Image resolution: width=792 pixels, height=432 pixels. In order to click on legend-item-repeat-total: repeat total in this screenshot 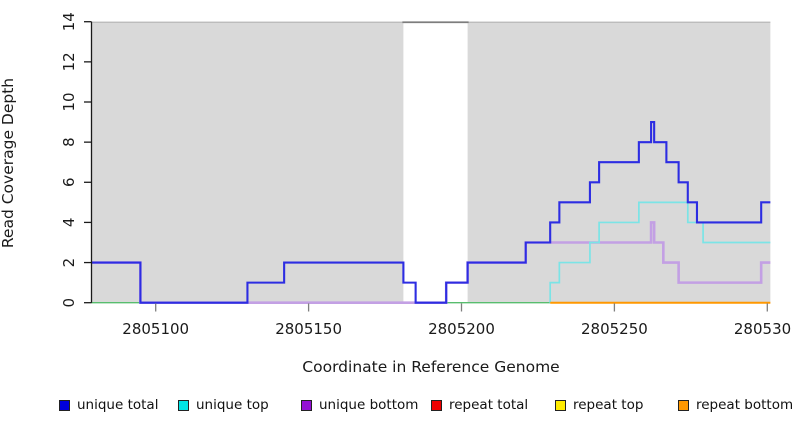, I will do `click(479, 405)`.